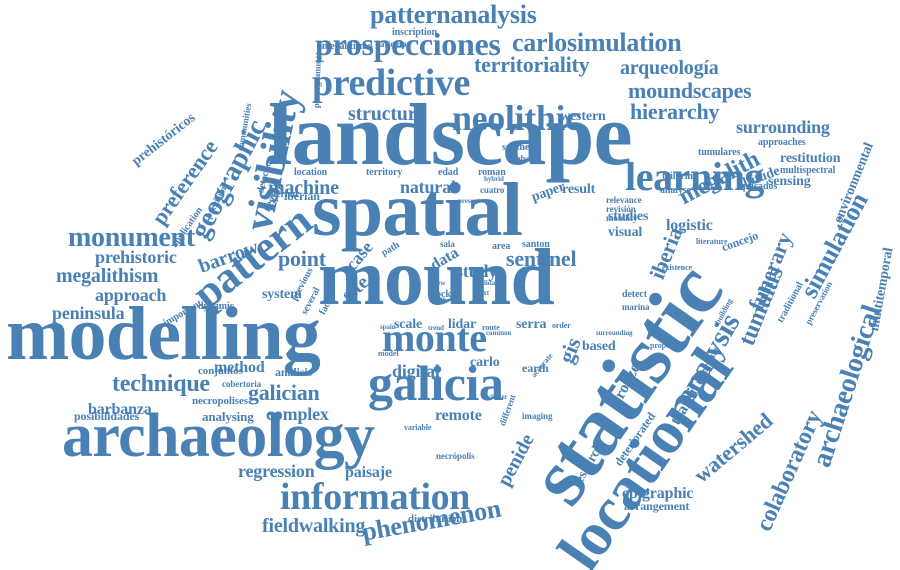 Image resolution: width=900 pixels, height=570 pixels. Describe the element at coordinates (415, 32) in the screenshot. I see `word-116: inscription` at that location.